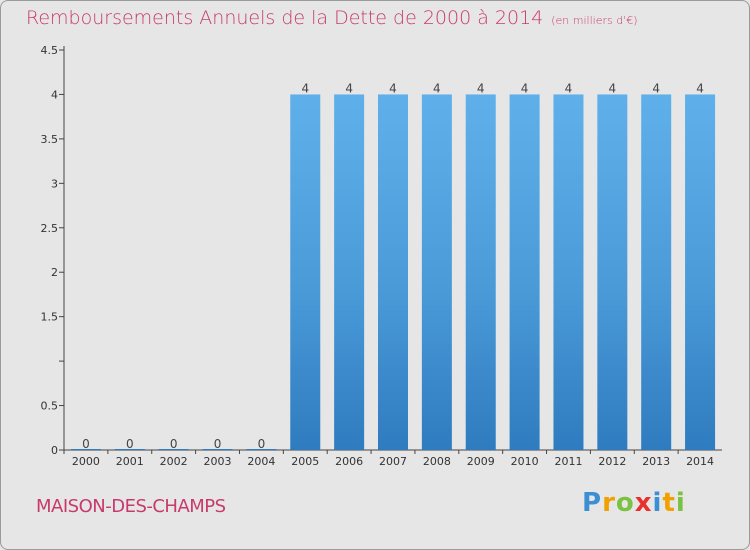  I want to click on x-tick-label: 2000, so click(86, 461).